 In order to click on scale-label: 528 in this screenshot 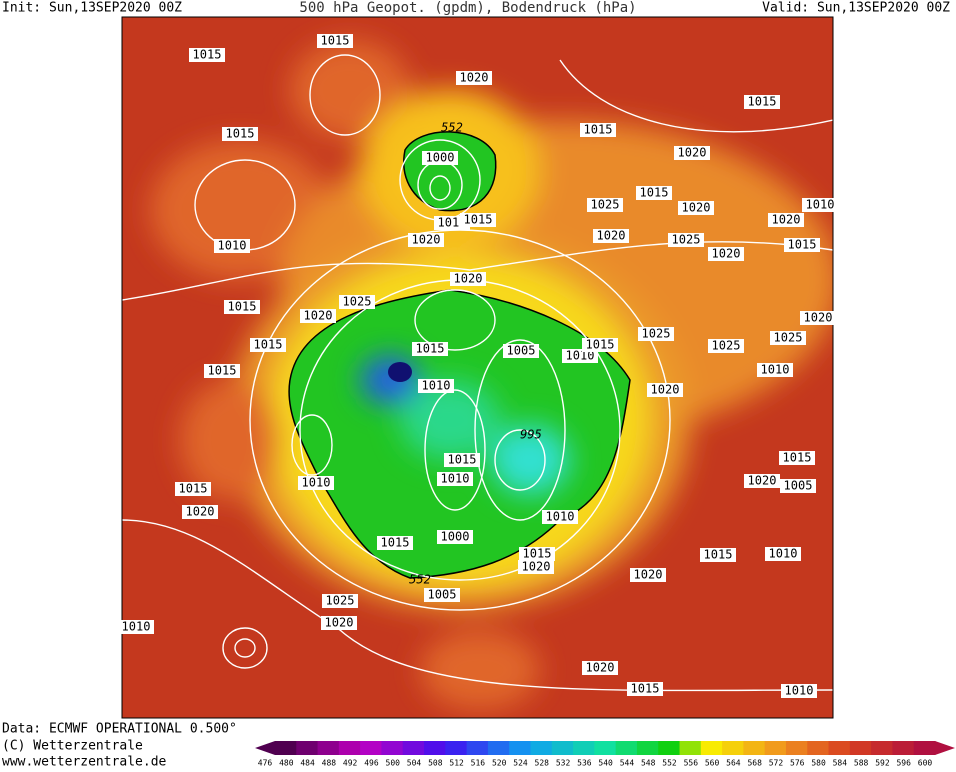, I will do `click(542, 763)`.